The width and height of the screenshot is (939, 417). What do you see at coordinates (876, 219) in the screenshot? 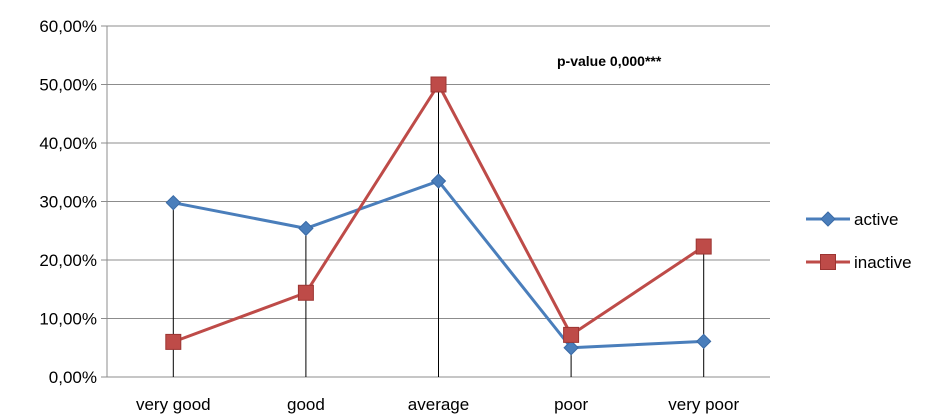
I see `legend-label-active: active` at bounding box center [876, 219].